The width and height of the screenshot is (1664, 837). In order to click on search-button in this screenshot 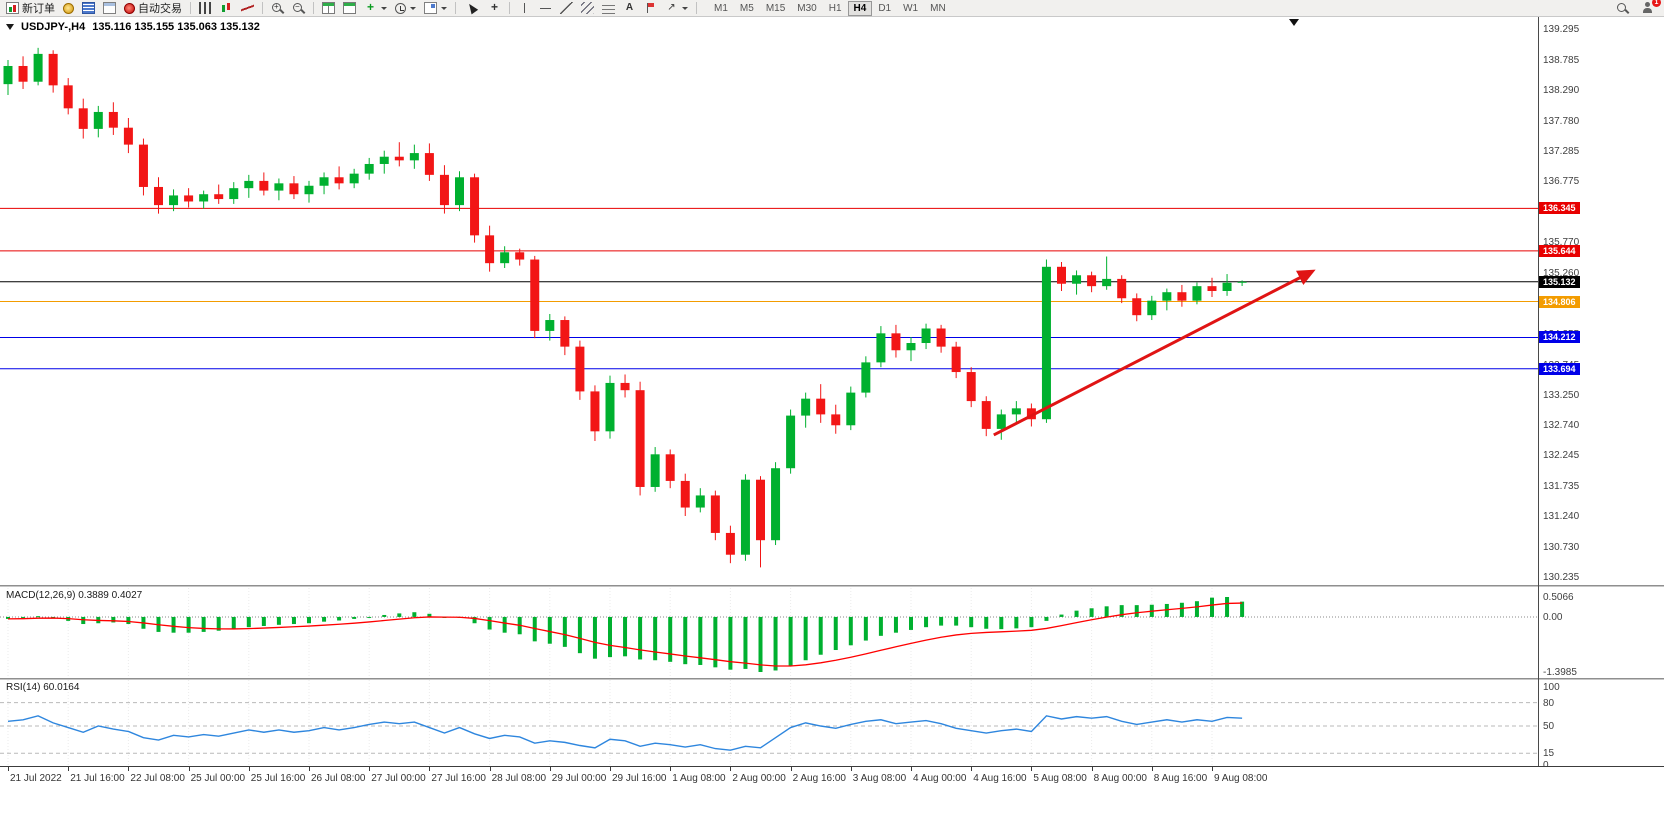, I will do `click(1622, 8)`.